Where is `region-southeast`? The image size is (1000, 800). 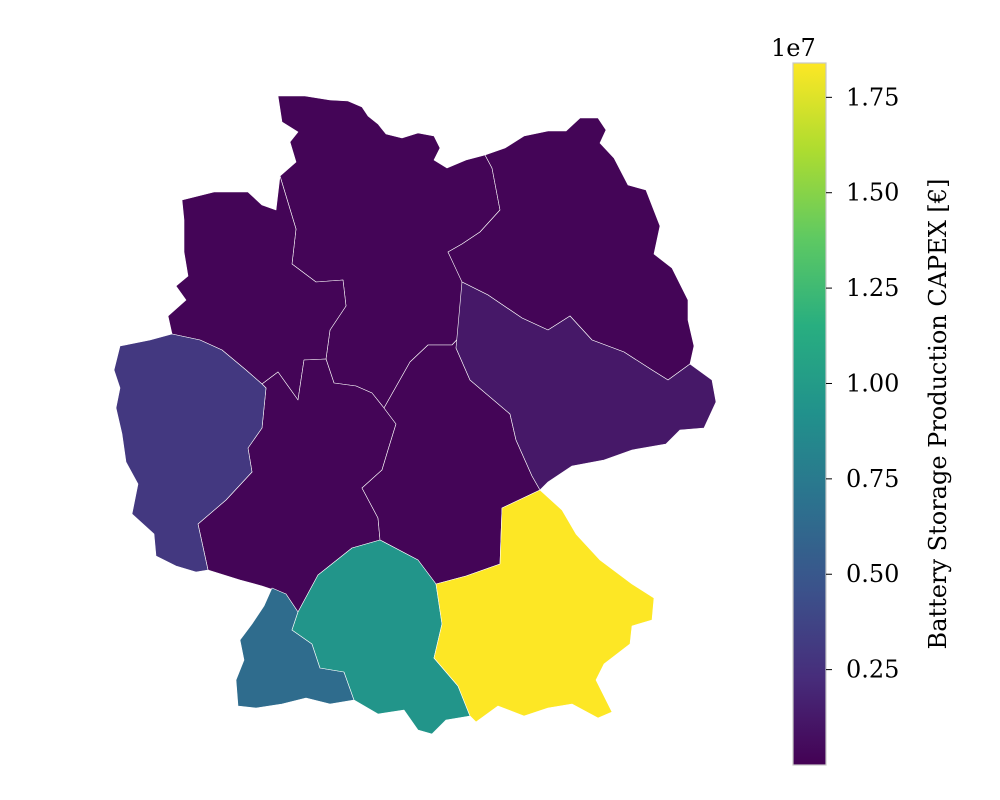 region-southeast is located at coordinates (544, 606).